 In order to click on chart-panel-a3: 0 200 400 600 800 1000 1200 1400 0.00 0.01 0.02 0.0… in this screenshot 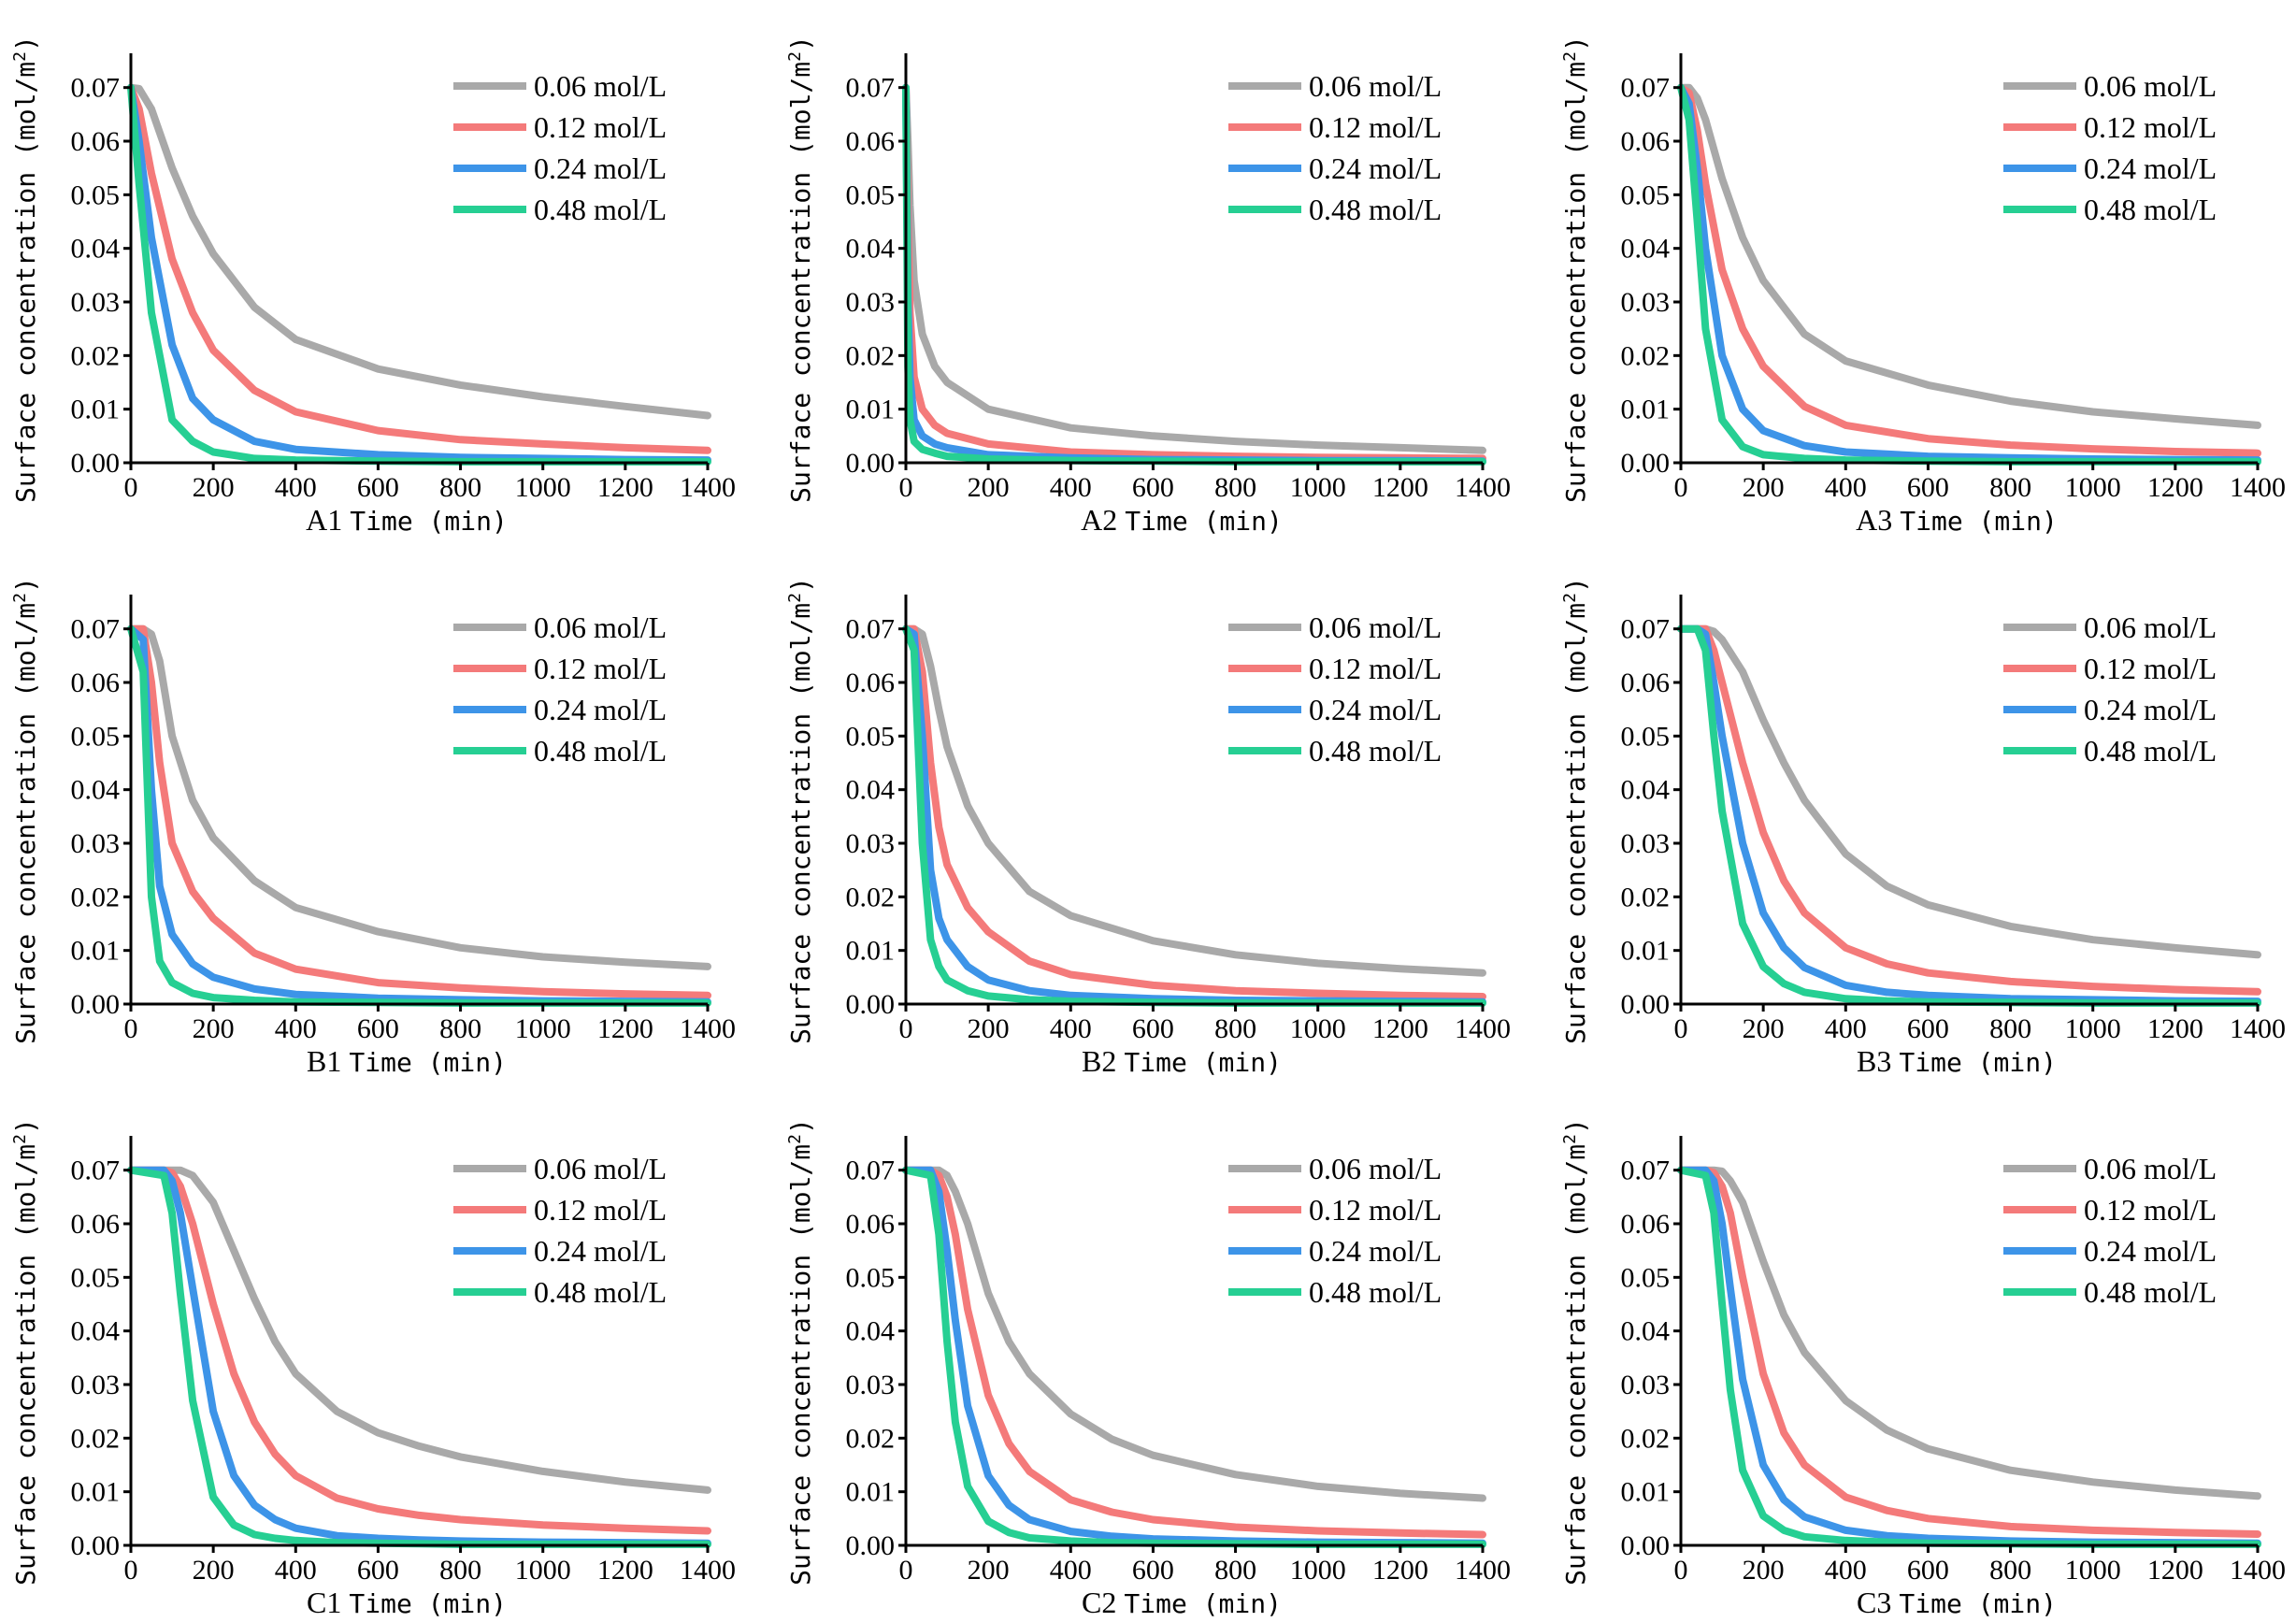, I will do `click(1923, 286)`.